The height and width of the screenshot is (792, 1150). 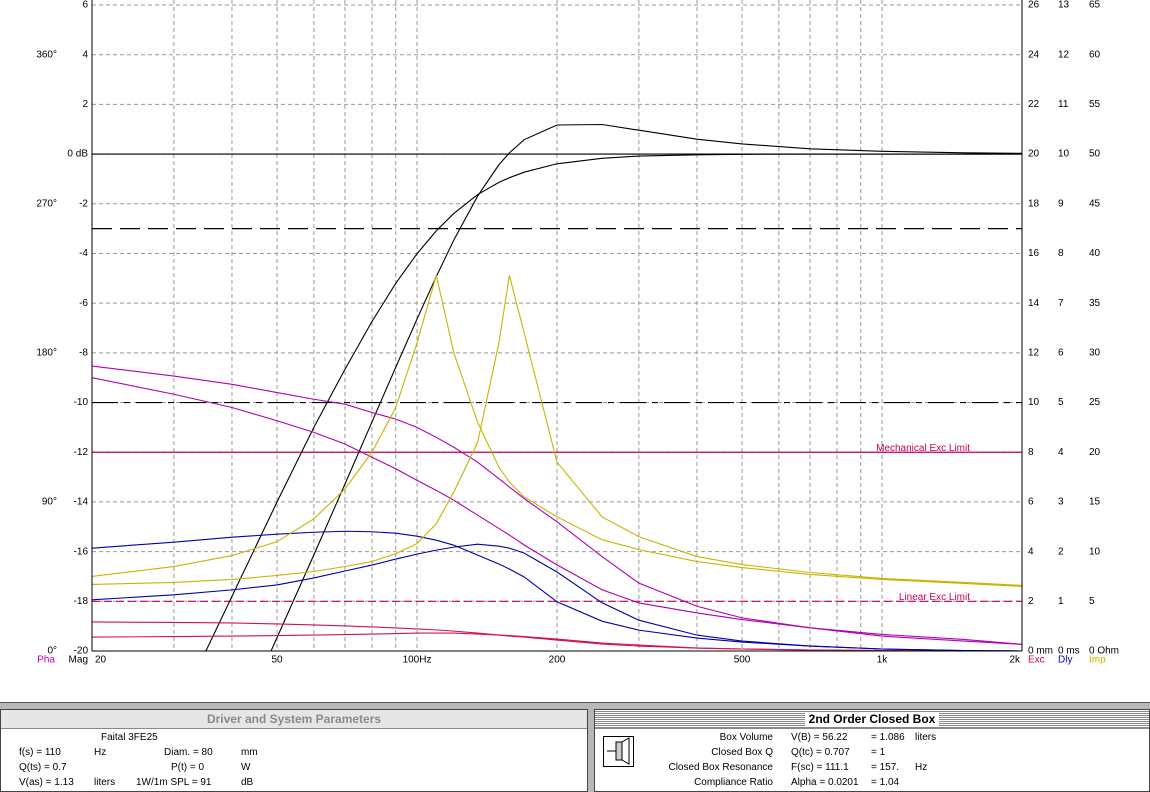 I want to click on axis-tick-label: 15, so click(x=1095, y=502).